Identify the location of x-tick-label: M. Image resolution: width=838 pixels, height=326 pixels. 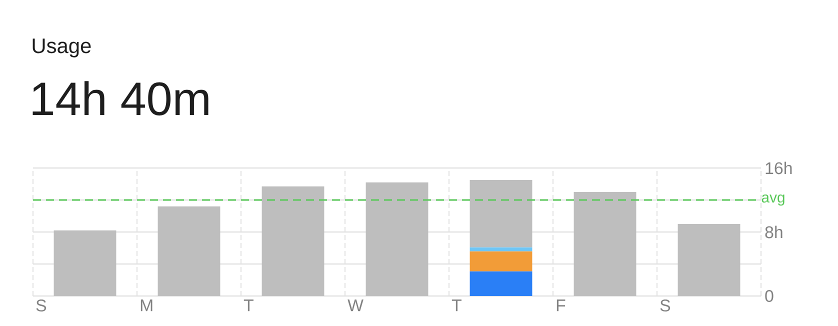
(146, 306).